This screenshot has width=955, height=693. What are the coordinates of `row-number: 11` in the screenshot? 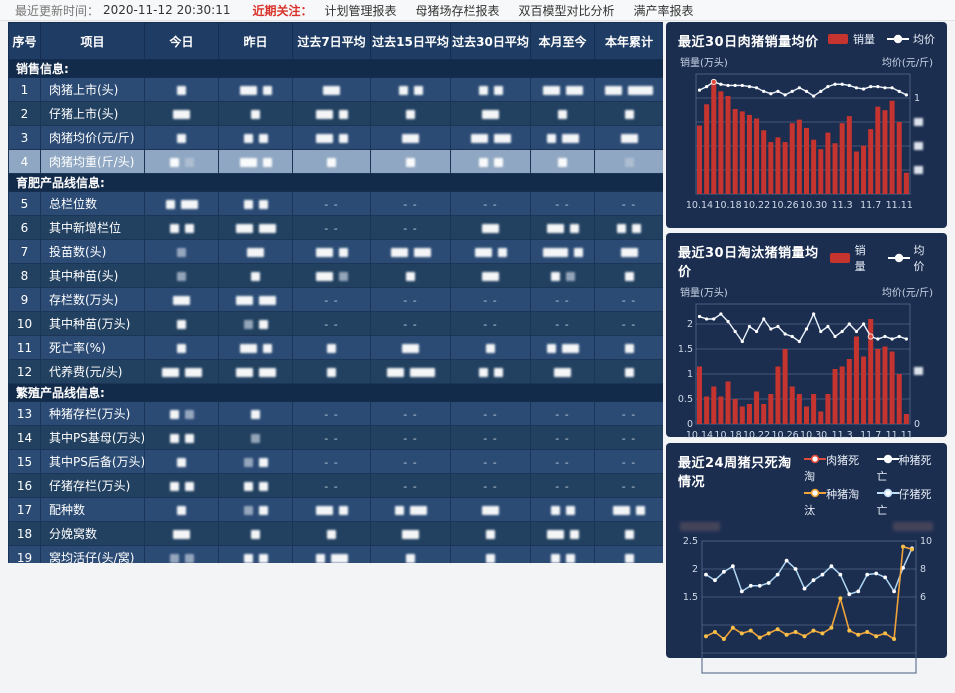 It's located at (24, 347).